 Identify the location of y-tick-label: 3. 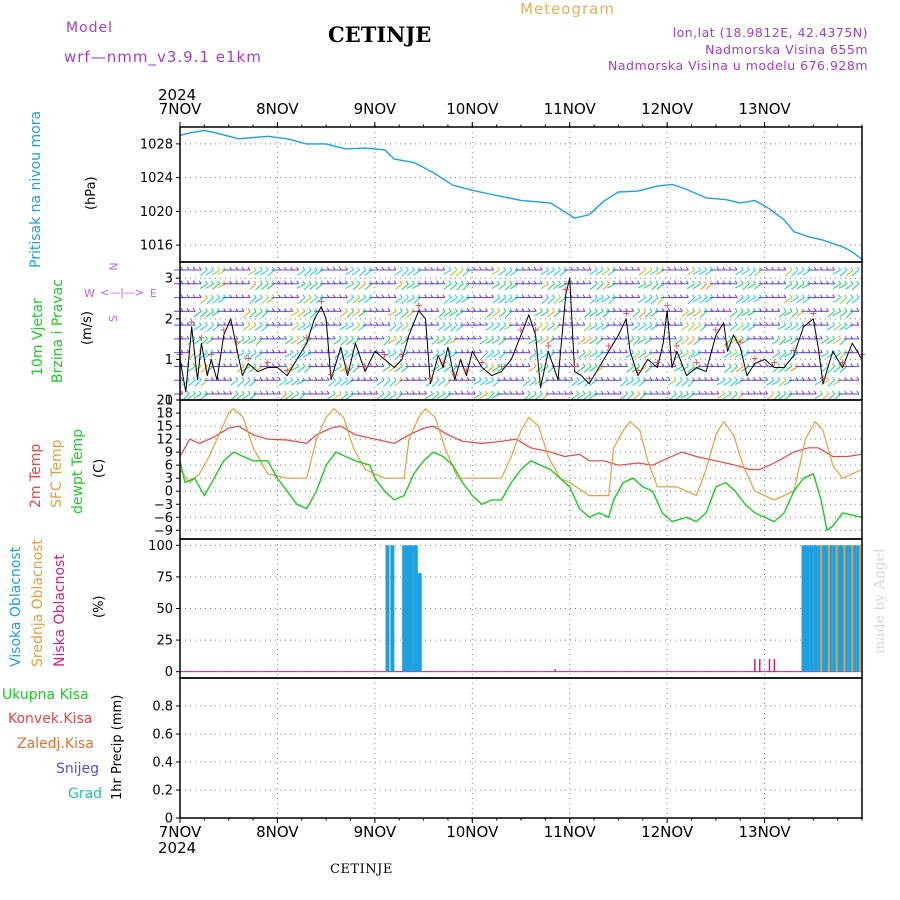
(169, 279).